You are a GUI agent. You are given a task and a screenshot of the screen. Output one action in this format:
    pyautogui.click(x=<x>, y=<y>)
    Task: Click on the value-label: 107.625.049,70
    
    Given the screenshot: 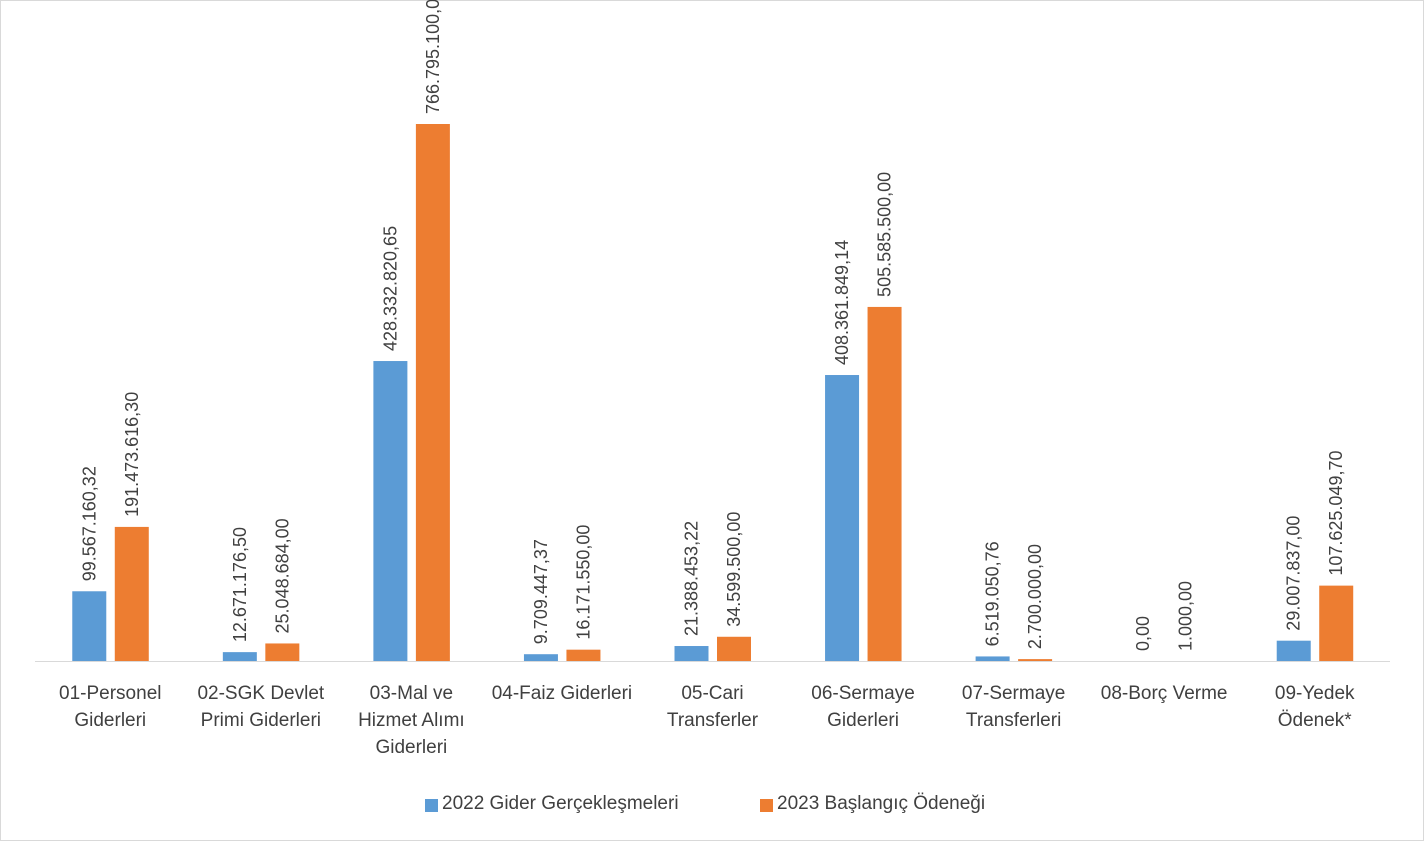 What is the action you would take?
    pyautogui.click(x=1336, y=513)
    